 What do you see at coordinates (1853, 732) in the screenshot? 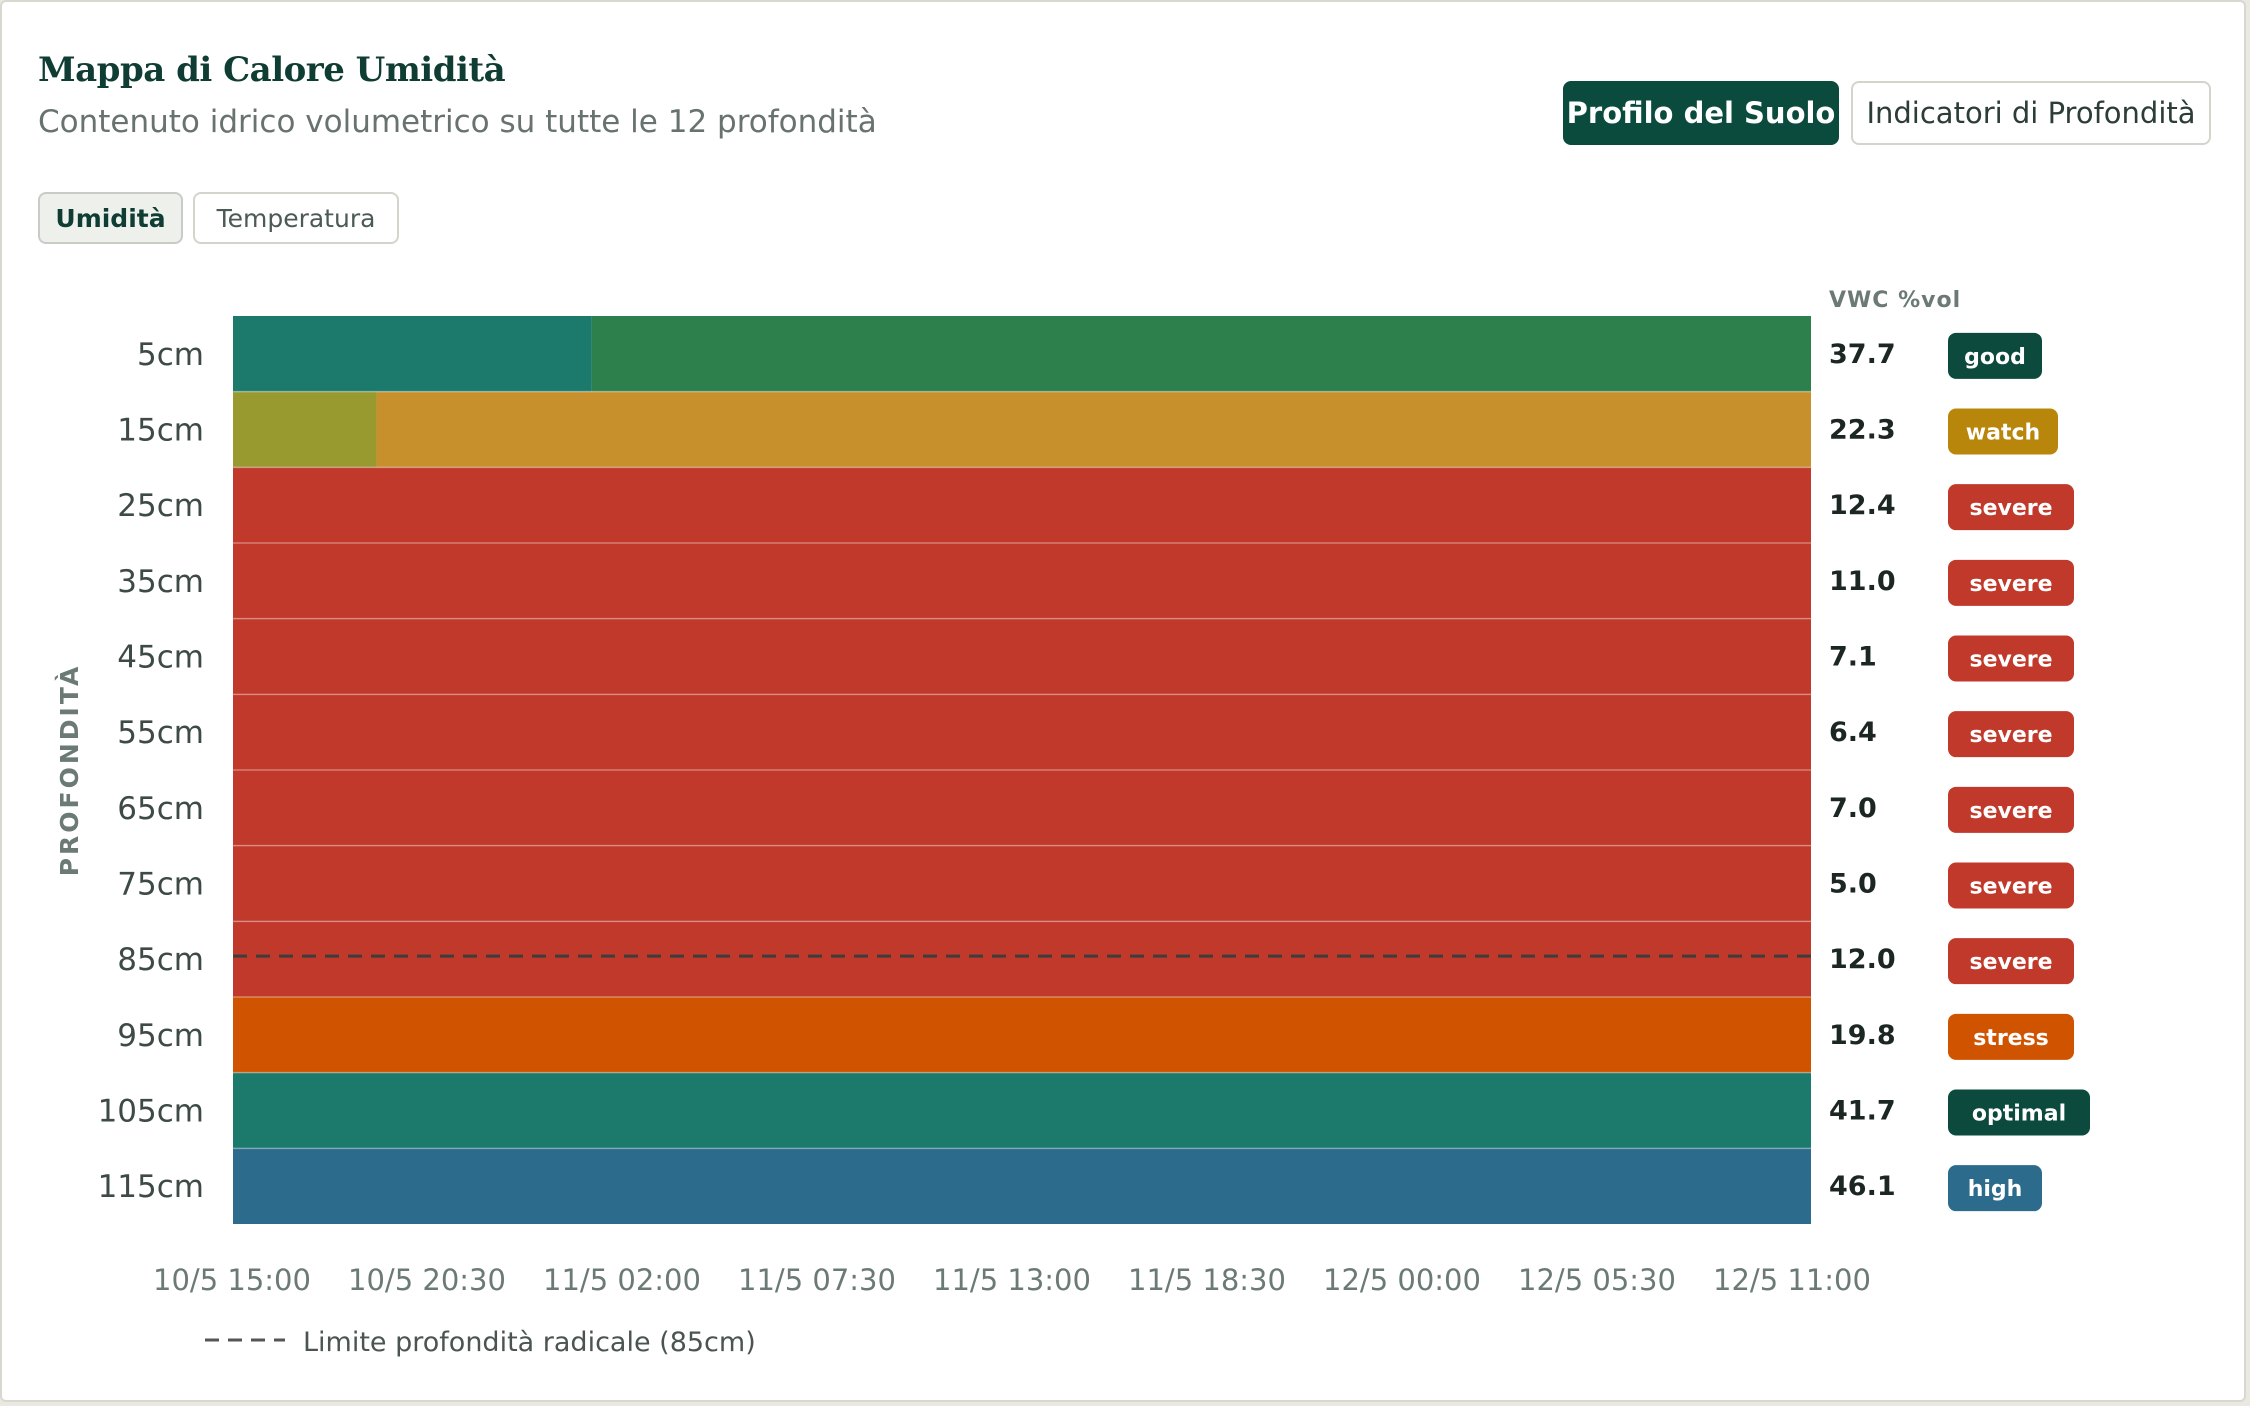
I see `vwc-value-55cm: 6.4` at bounding box center [1853, 732].